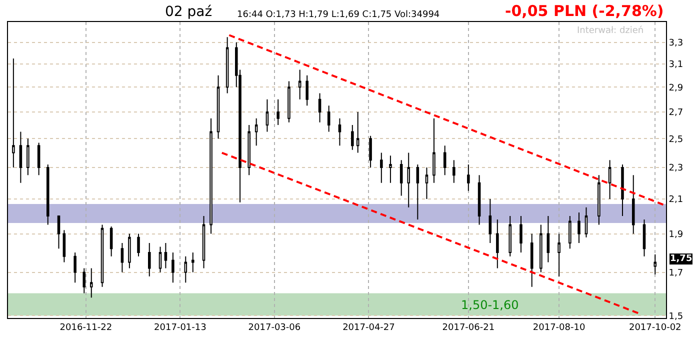  I want to click on x-tick-label: 2016-11-22, so click(86, 327).